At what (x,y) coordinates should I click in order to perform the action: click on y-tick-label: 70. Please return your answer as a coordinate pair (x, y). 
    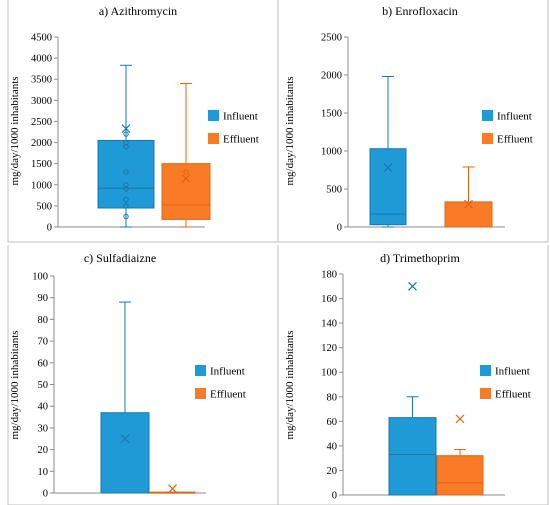
    Looking at the image, I should click on (43, 342).